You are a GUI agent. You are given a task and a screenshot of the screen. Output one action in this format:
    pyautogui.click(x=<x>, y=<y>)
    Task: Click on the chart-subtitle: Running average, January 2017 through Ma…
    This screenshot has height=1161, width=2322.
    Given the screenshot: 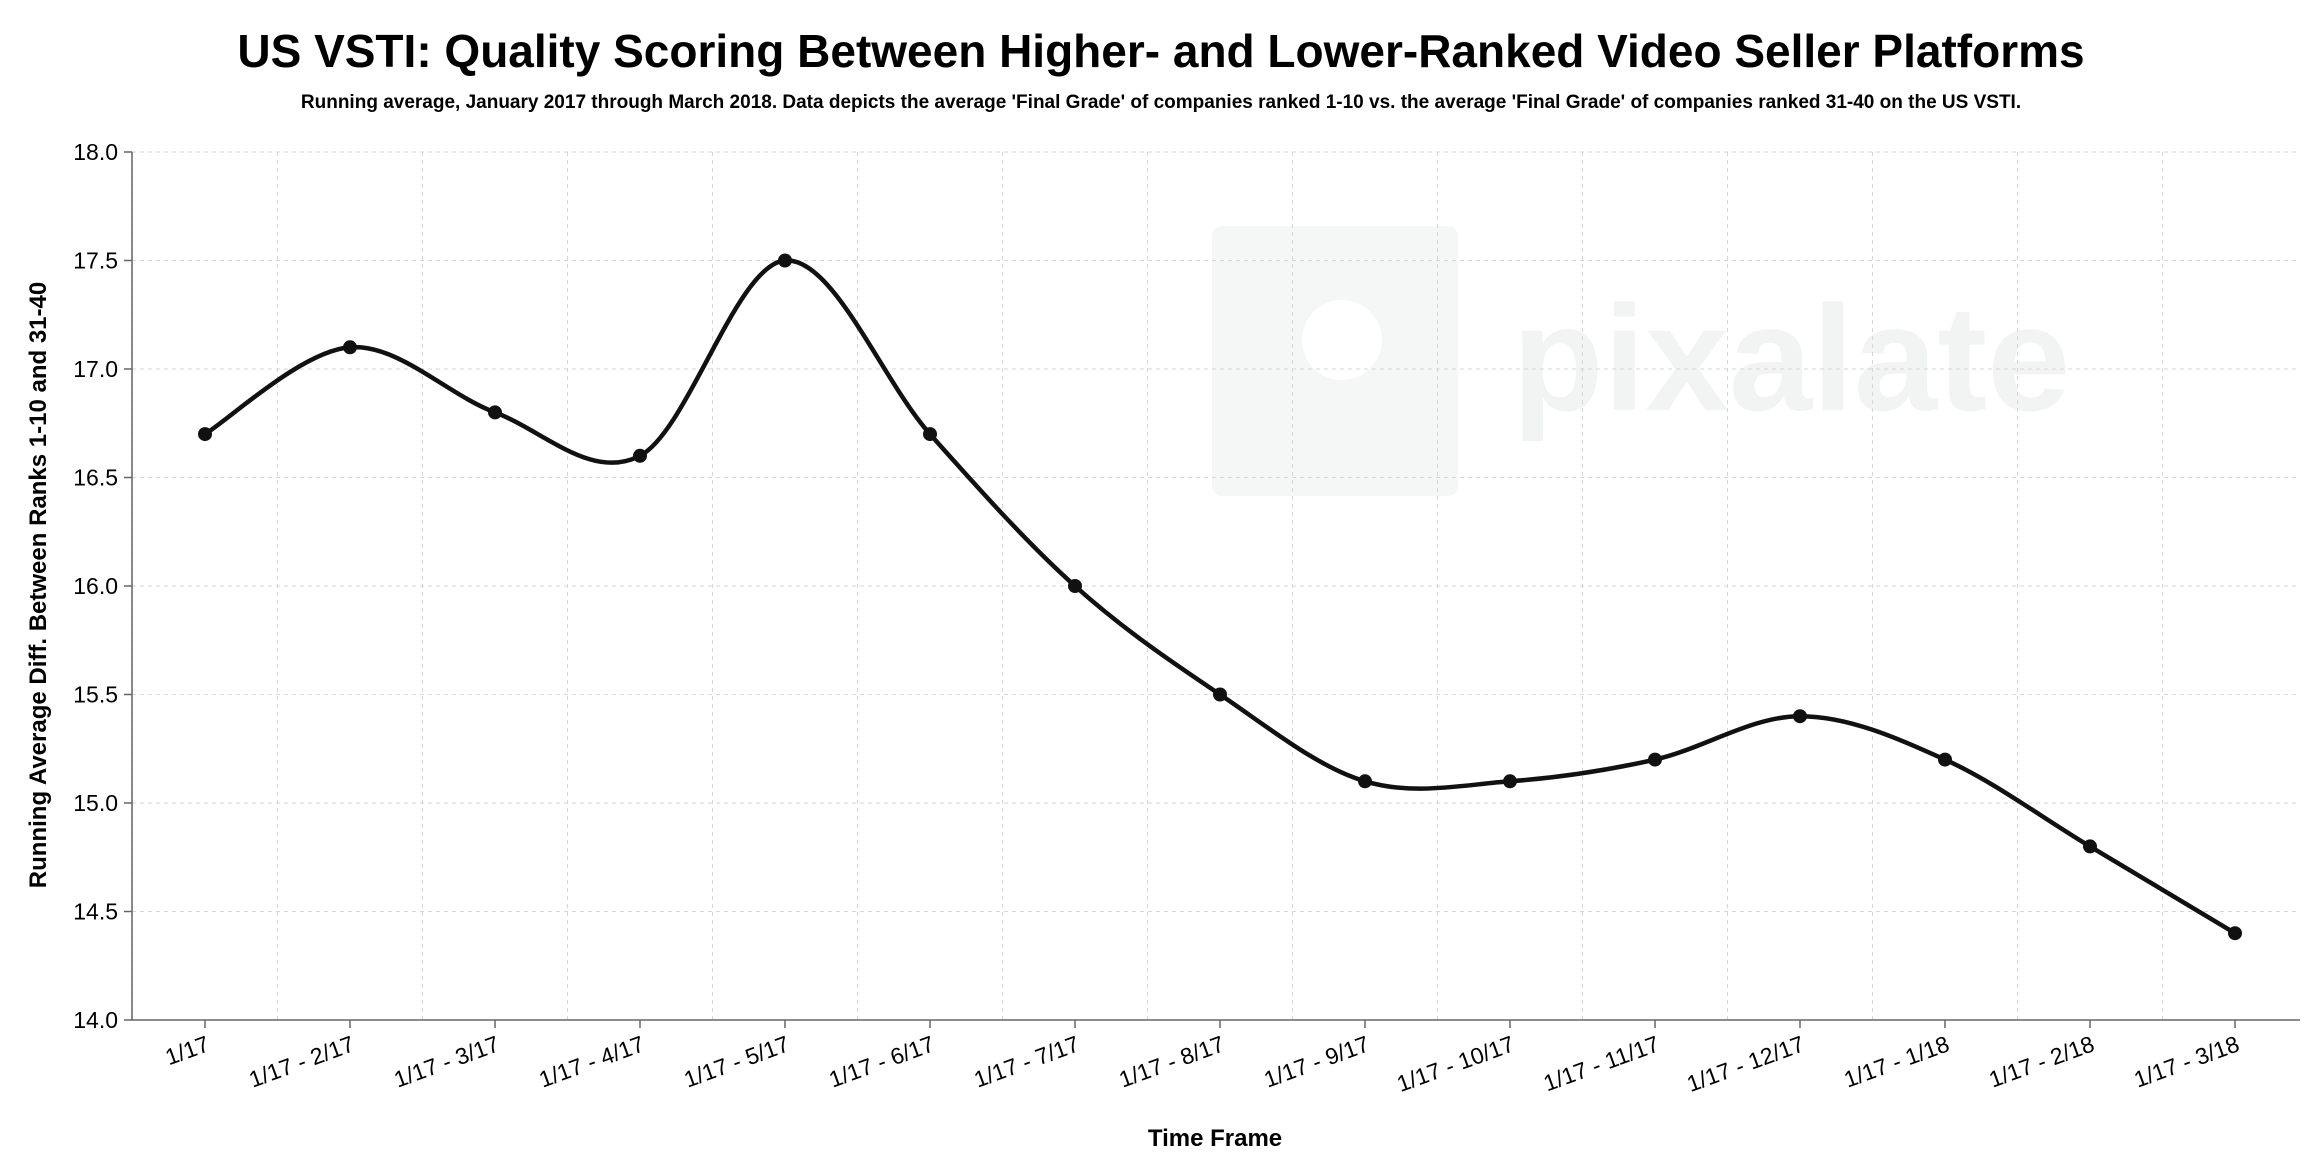 What is the action you would take?
    pyautogui.click(x=1161, y=102)
    